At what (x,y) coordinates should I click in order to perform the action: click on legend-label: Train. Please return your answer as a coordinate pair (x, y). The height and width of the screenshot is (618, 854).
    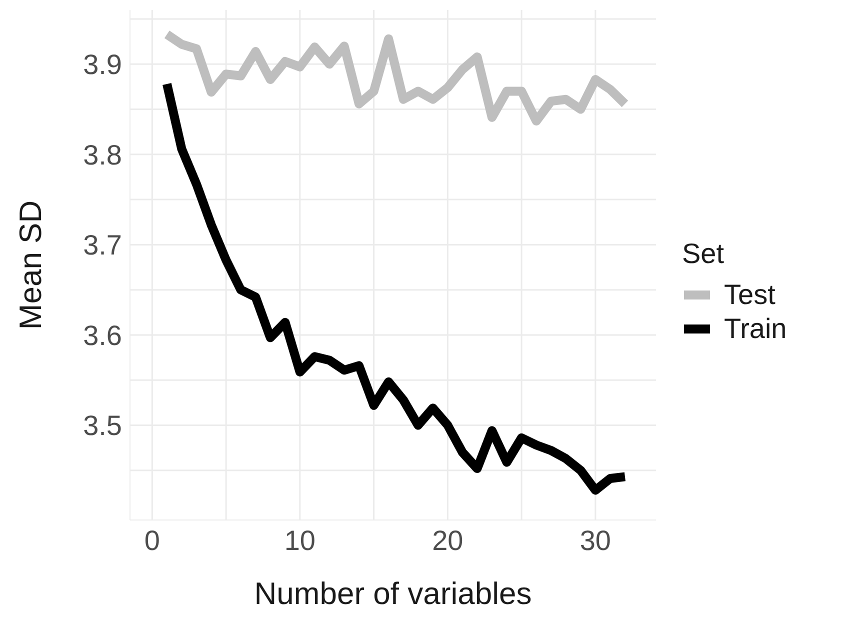
    Looking at the image, I should click on (755, 329).